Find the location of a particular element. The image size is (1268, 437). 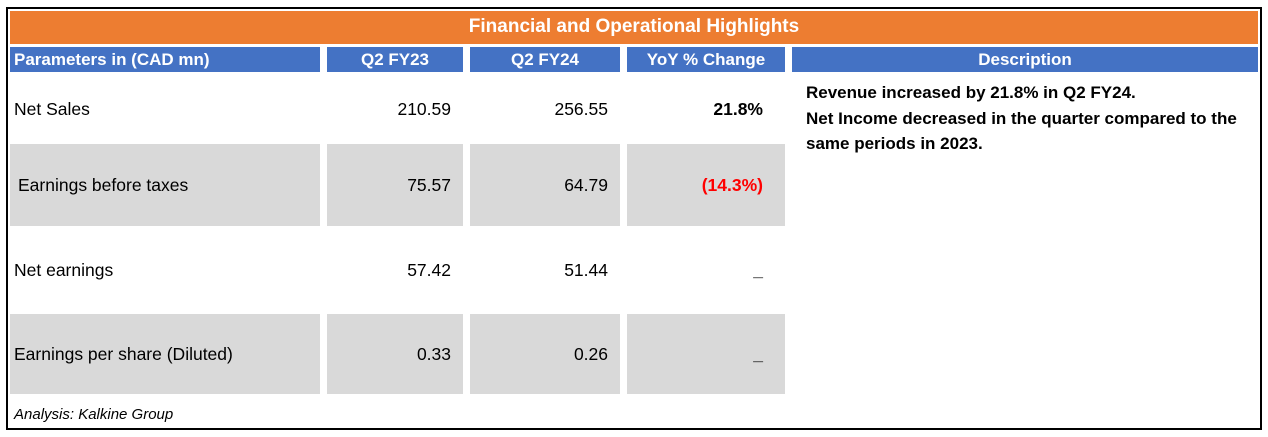

row-eps-diluted-label: Earnings per share (Diluted) is located at coordinates (165, 354).